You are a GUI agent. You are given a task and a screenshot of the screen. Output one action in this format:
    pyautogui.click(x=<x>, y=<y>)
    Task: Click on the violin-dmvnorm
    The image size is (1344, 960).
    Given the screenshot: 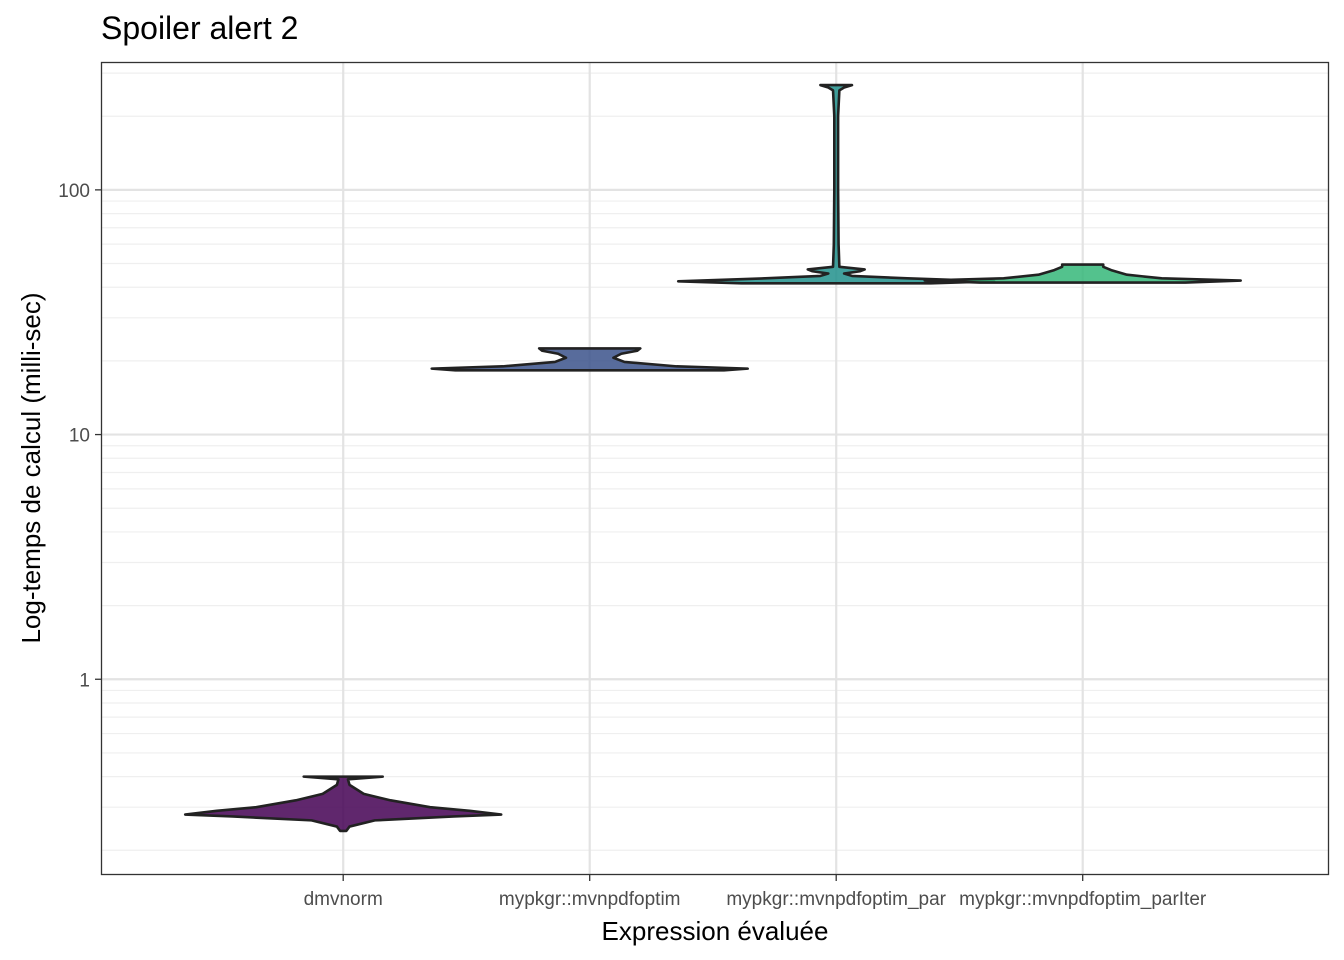 What is the action you would take?
    pyautogui.click(x=343, y=804)
    